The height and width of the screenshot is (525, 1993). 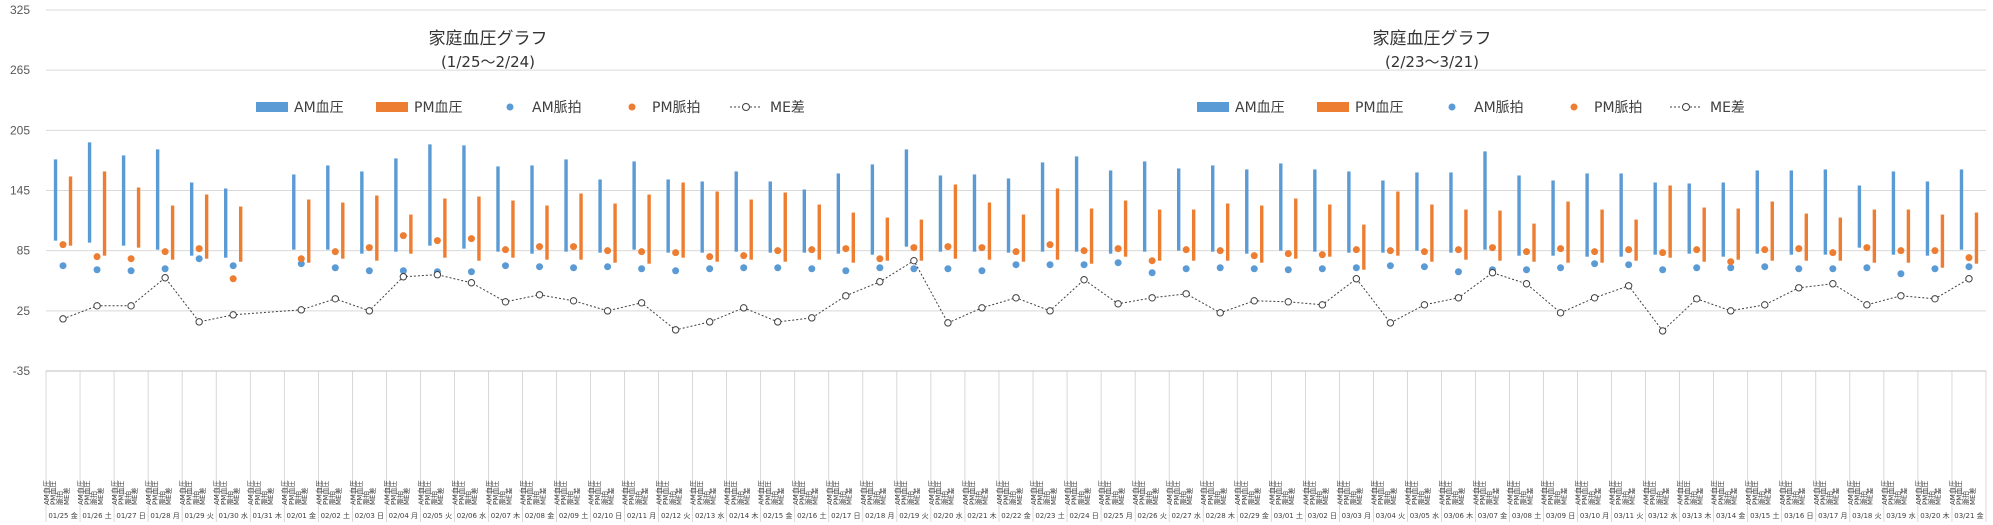 I want to click on chart-title-2: 家庭血圧グラフ (2/23～3/21), so click(x=1432, y=50).